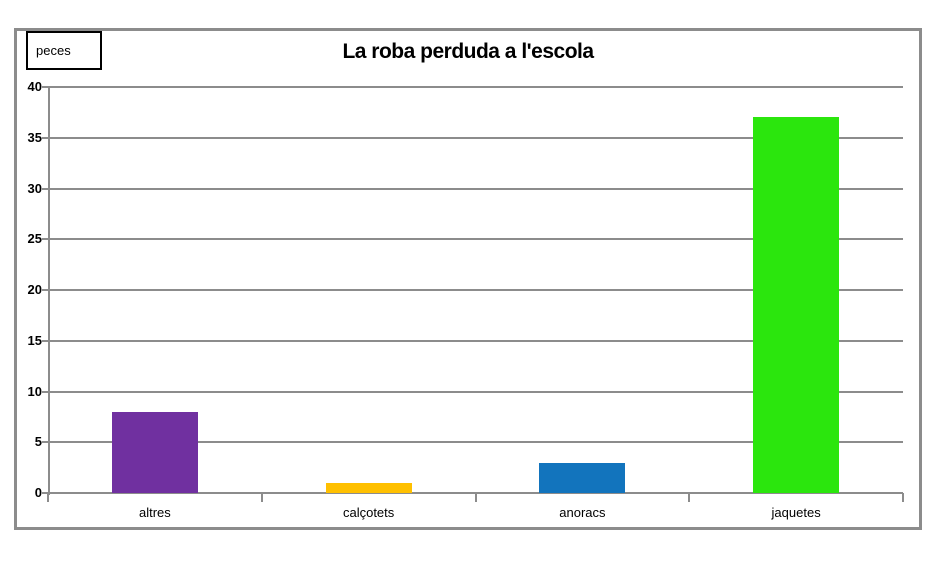  I want to click on y-axis-tick-label: 0, so click(38, 492).